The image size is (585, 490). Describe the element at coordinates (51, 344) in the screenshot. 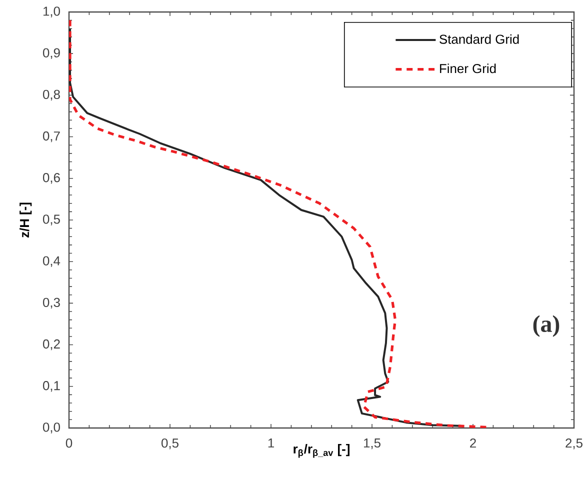

I see `y-tick-label: 0,2` at that location.